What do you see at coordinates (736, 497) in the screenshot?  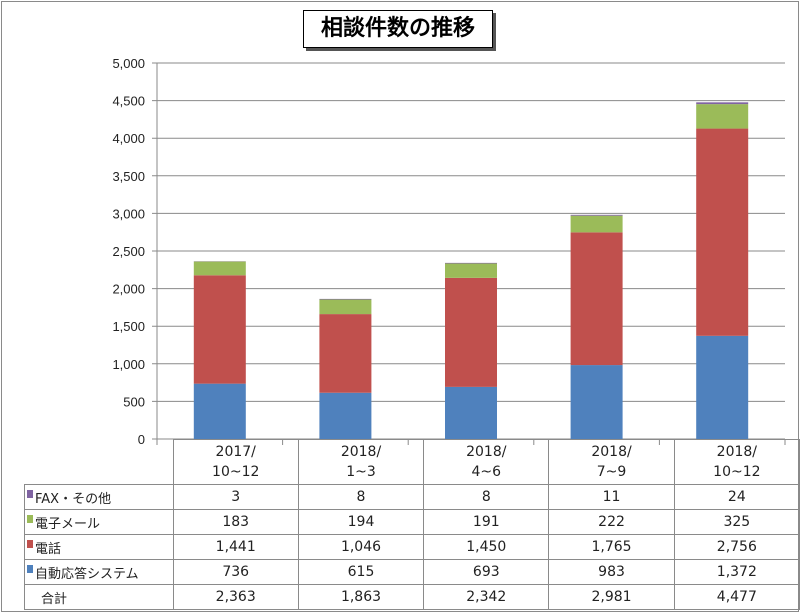 I see `data-value: 24` at bounding box center [736, 497].